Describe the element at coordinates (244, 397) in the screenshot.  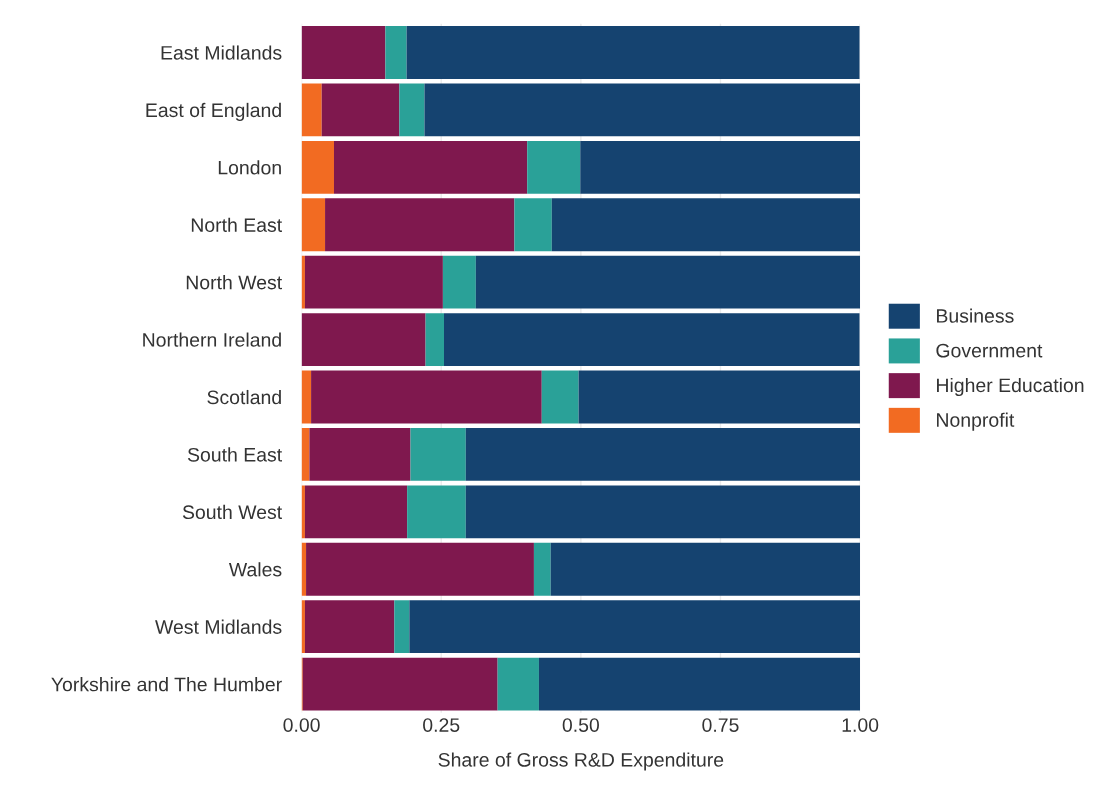
I see `y-tick-label: Scotland` at that location.